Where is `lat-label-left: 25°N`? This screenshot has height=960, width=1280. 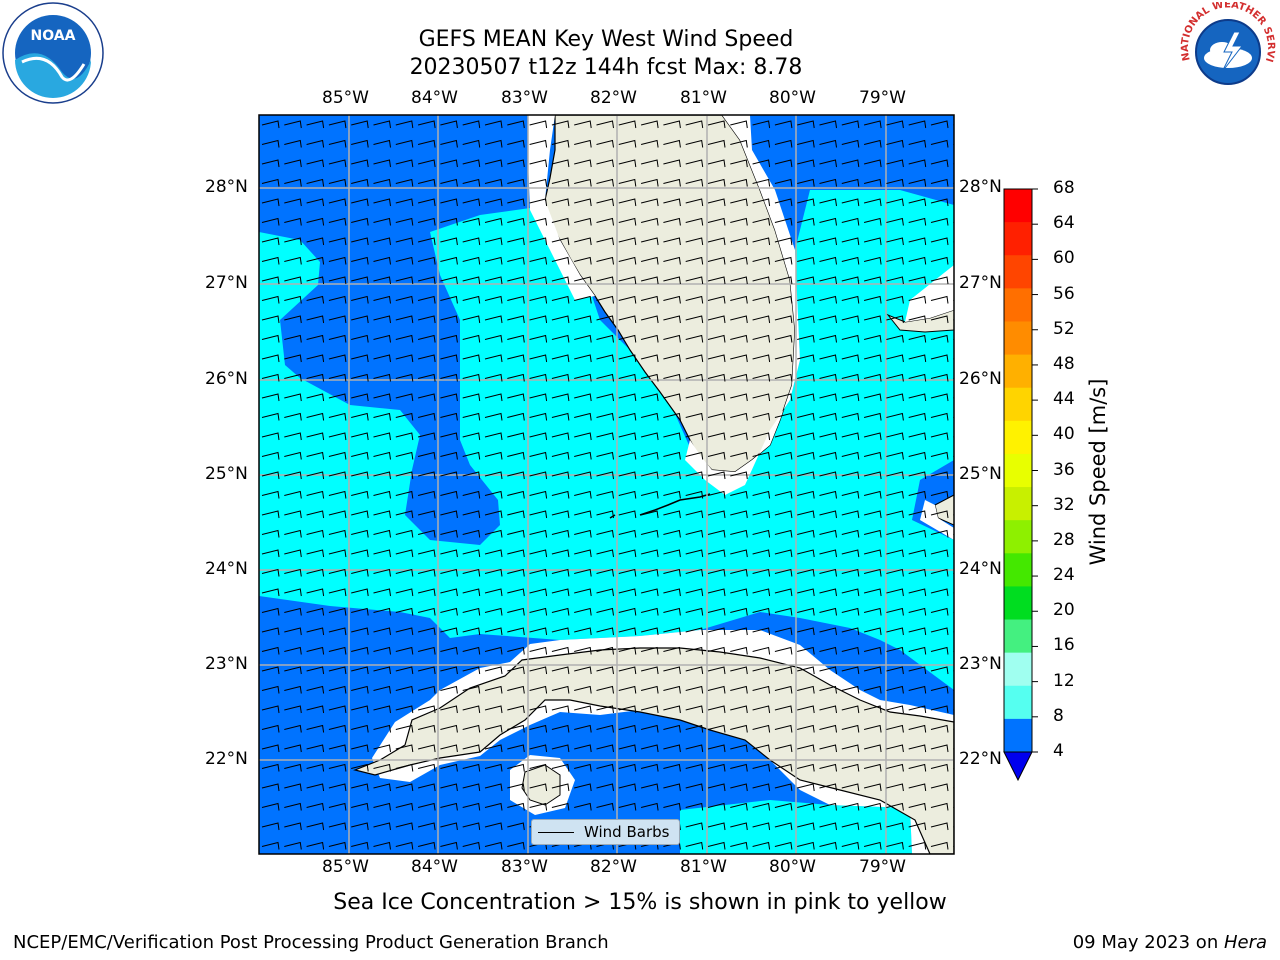 lat-label-left: 25°N is located at coordinates (226, 474).